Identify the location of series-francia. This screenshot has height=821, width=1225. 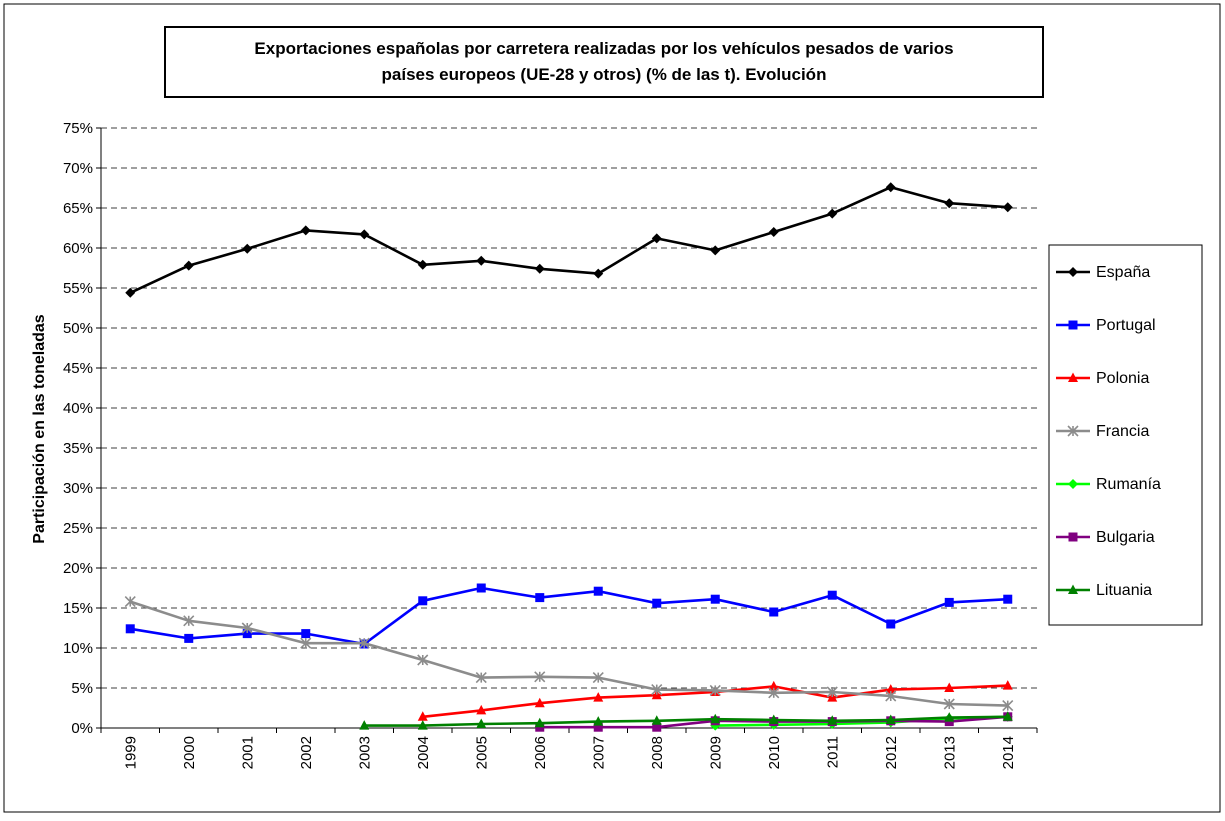
(569, 654).